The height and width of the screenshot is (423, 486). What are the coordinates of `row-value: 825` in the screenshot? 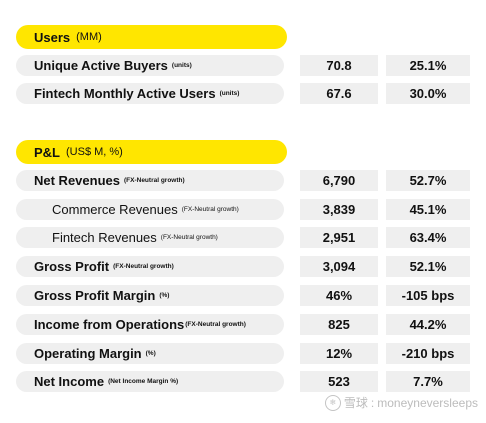 It's located at (339, 324).